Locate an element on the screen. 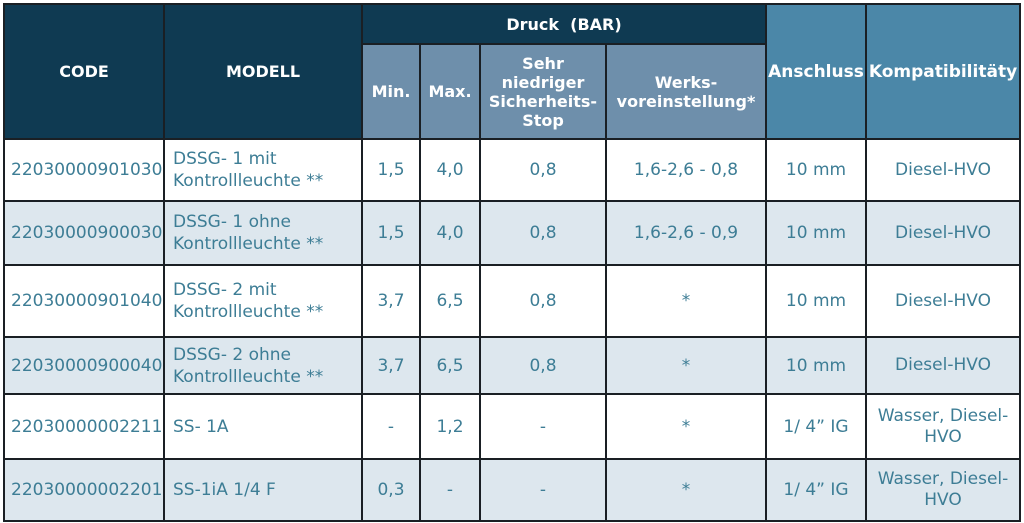 This screenshot has width=1024, height=523. cell-factory: 1,6-2,6 - 0,9 is located at coordinates (686, 233).